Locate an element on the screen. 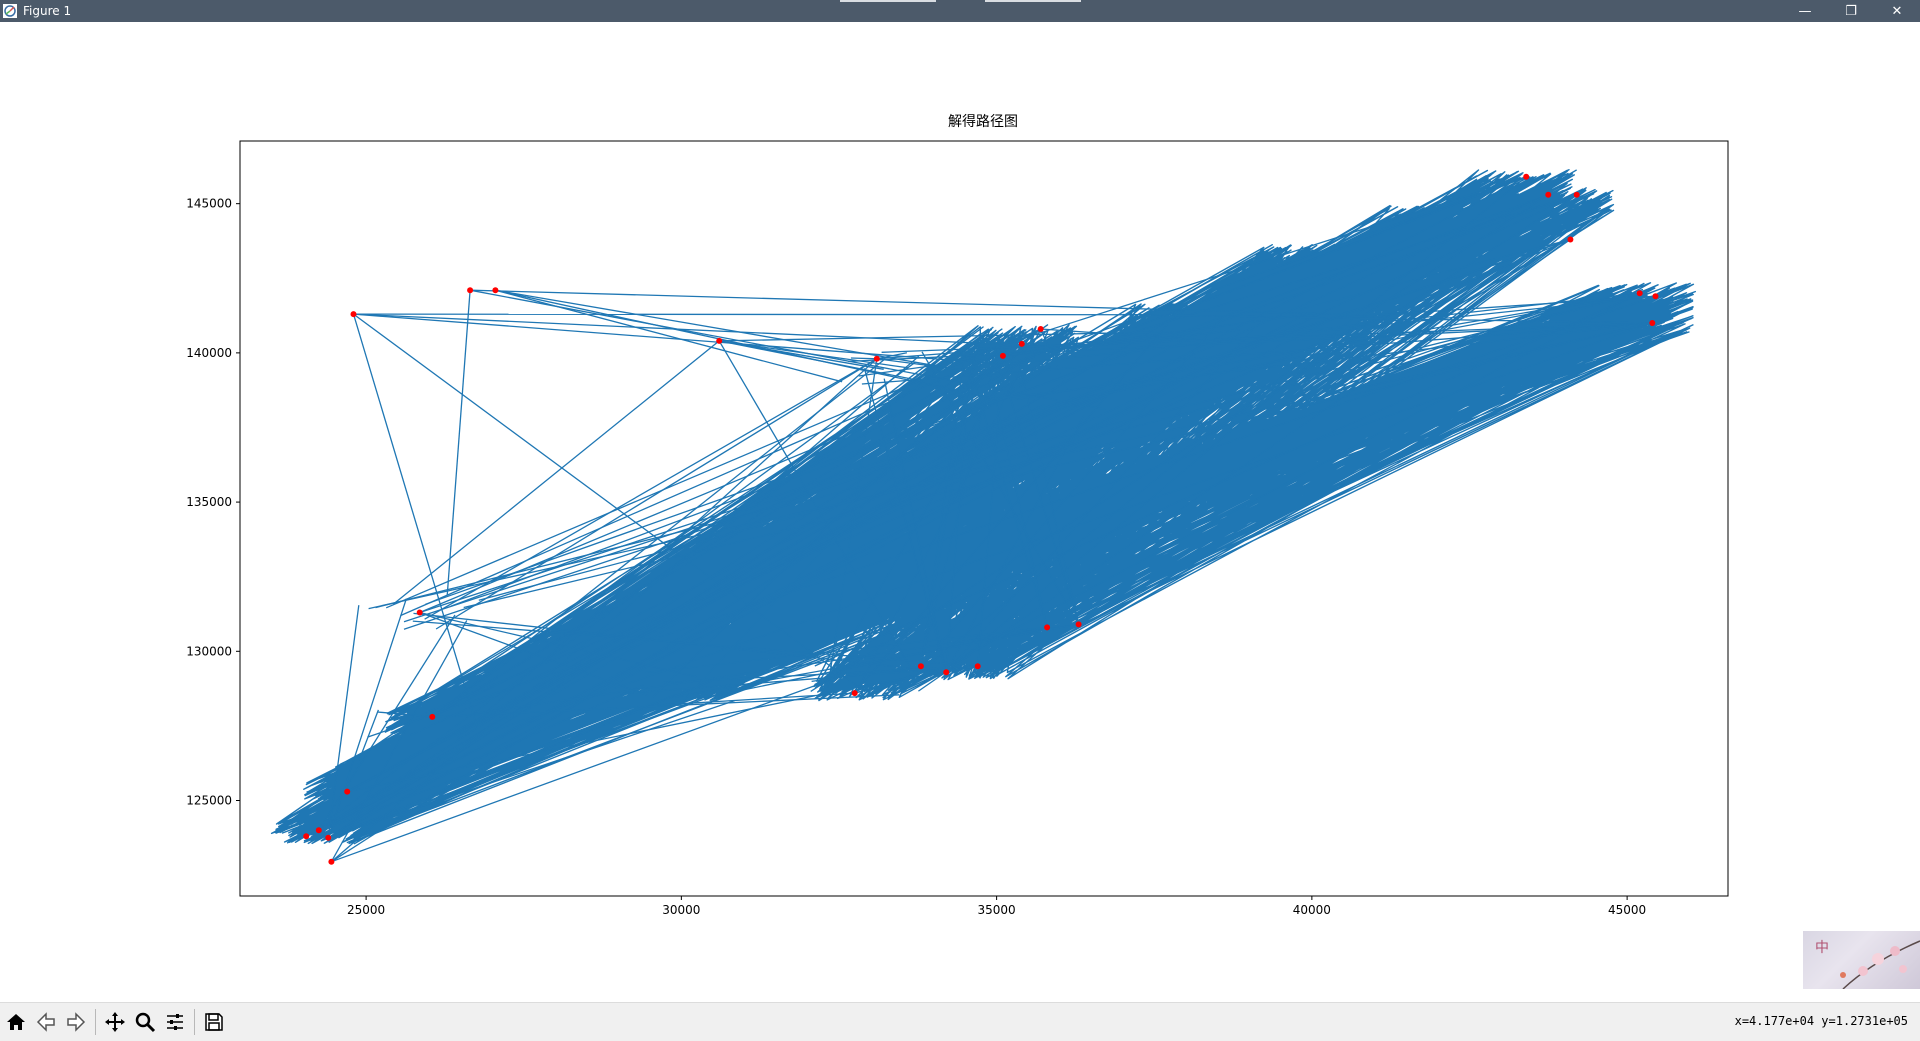 This screenshot has height=1041, width=1920. y-tick-label: 135000 is located at coordinates (209, 502).